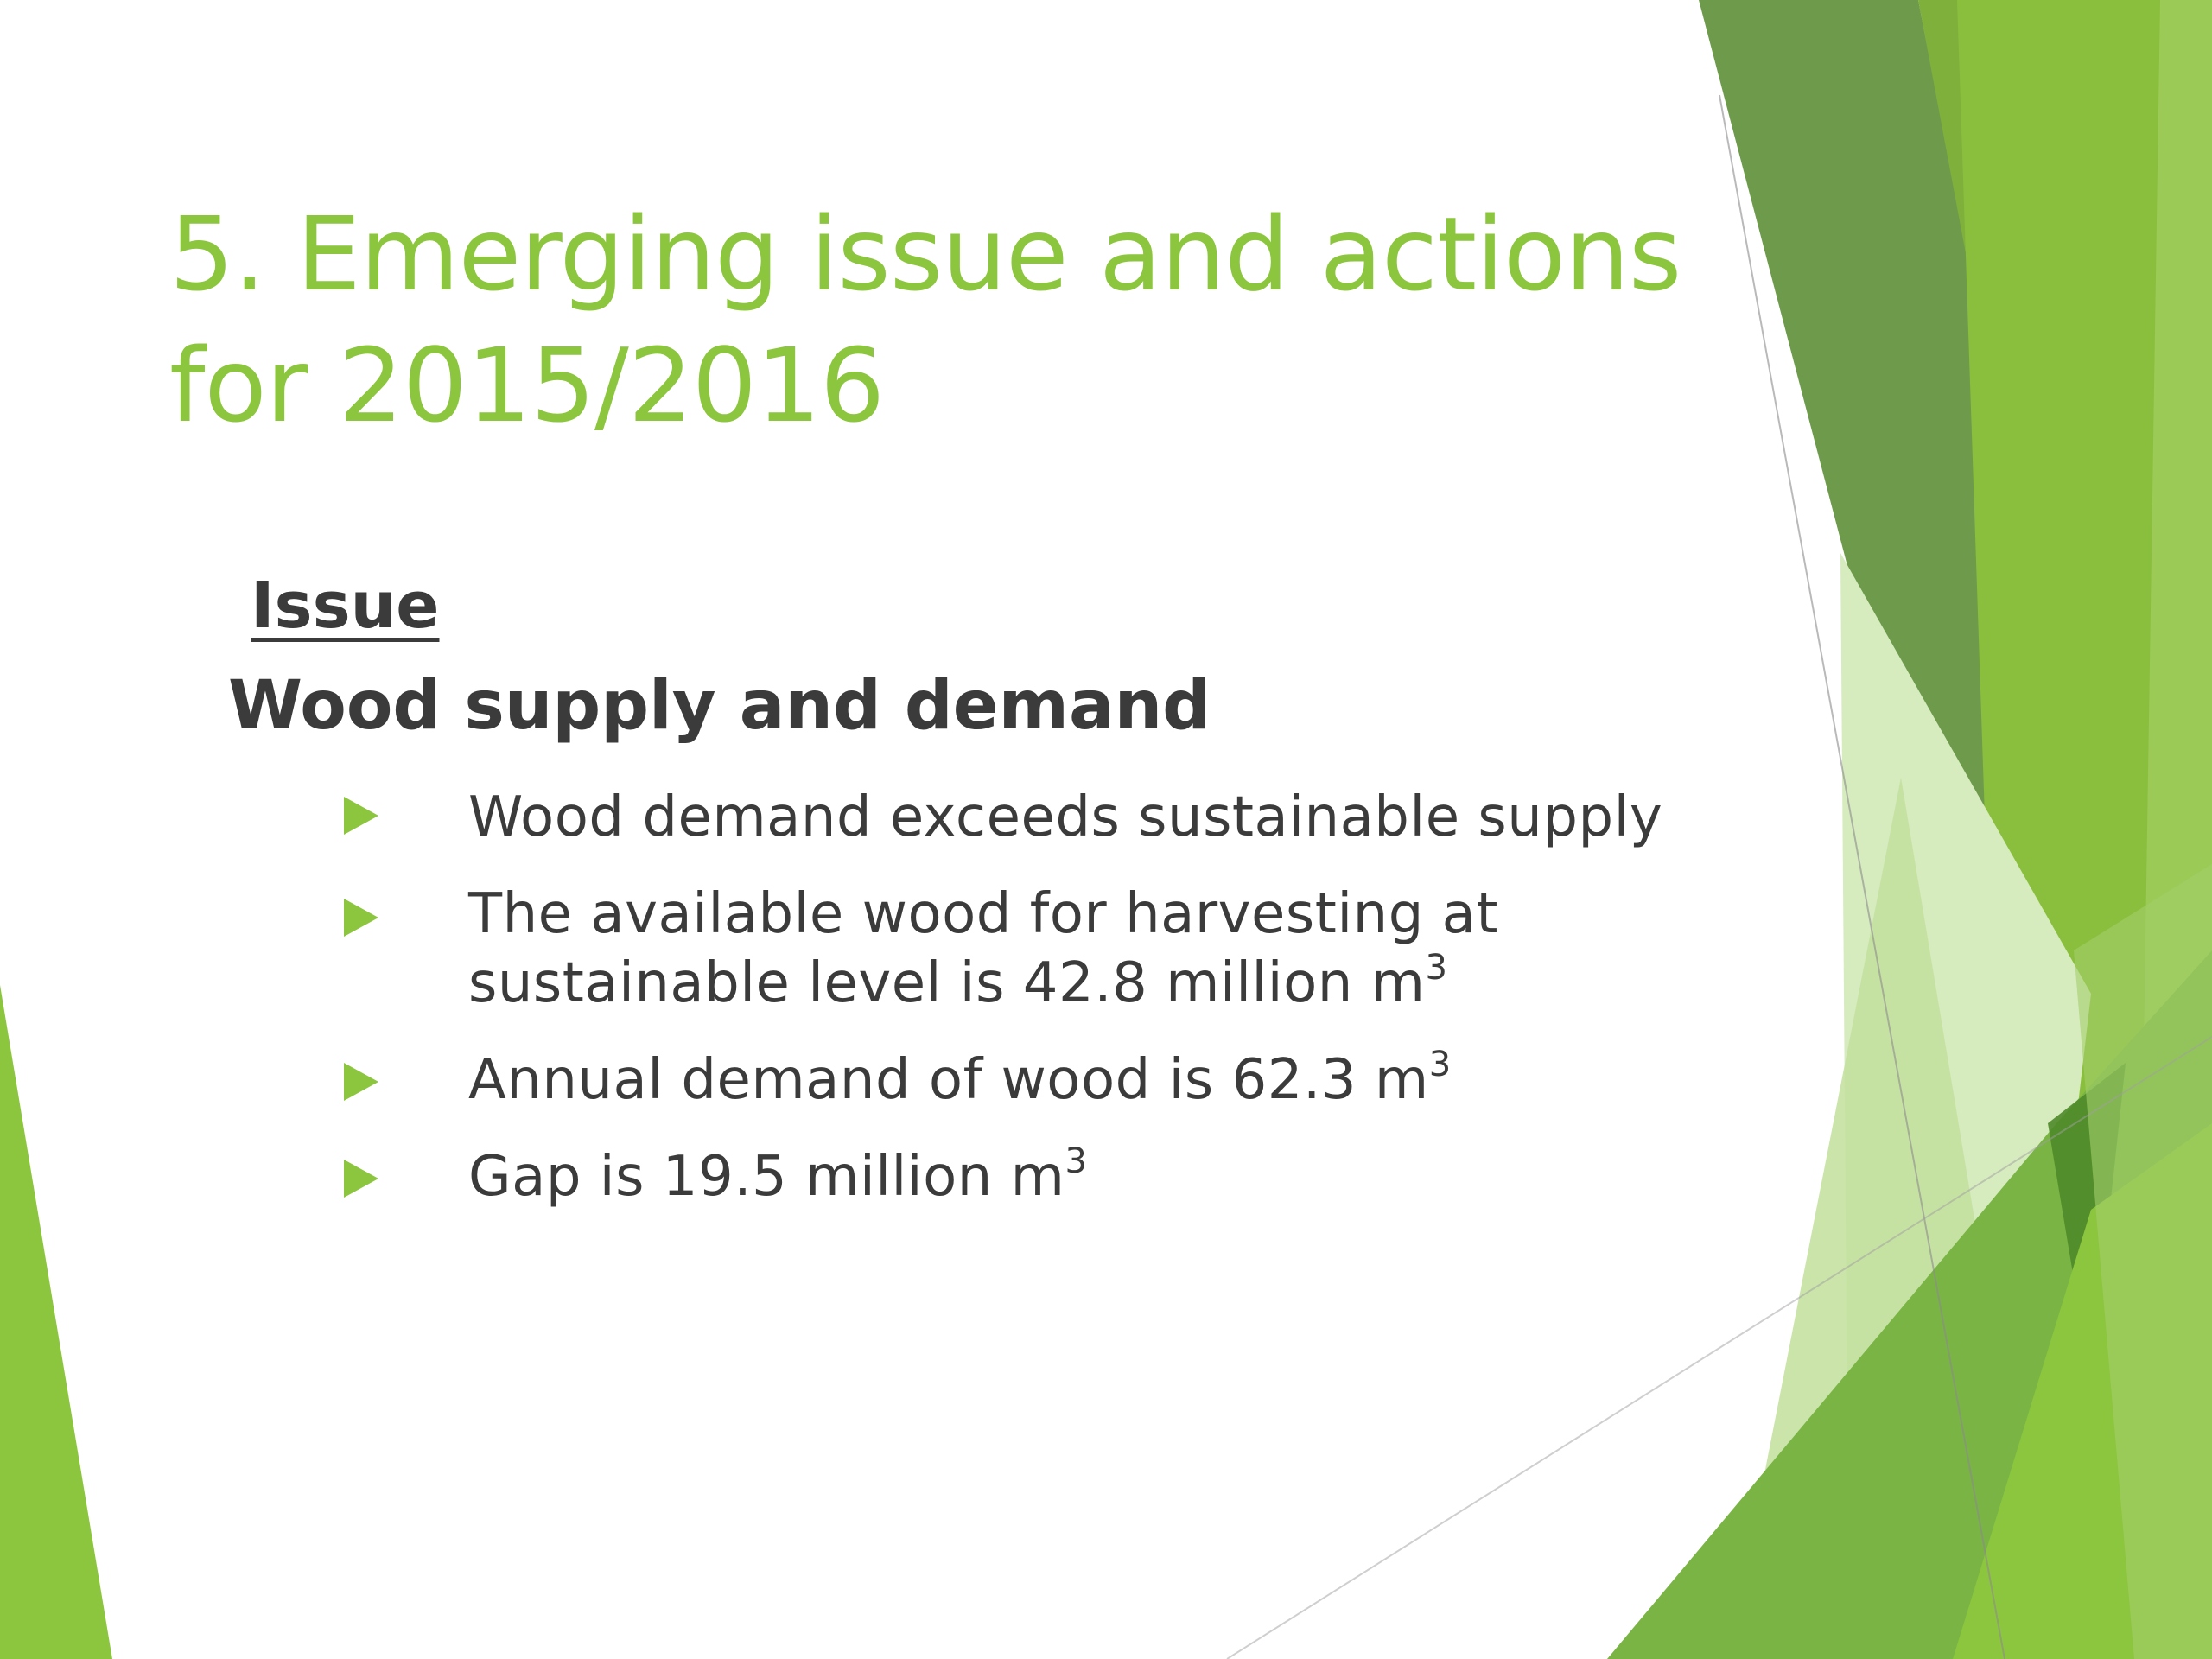 This screenshot has height=1659, width=2212. I want to click on bullet-text: Gap is 19.5 million m3, so click(778, 1175).